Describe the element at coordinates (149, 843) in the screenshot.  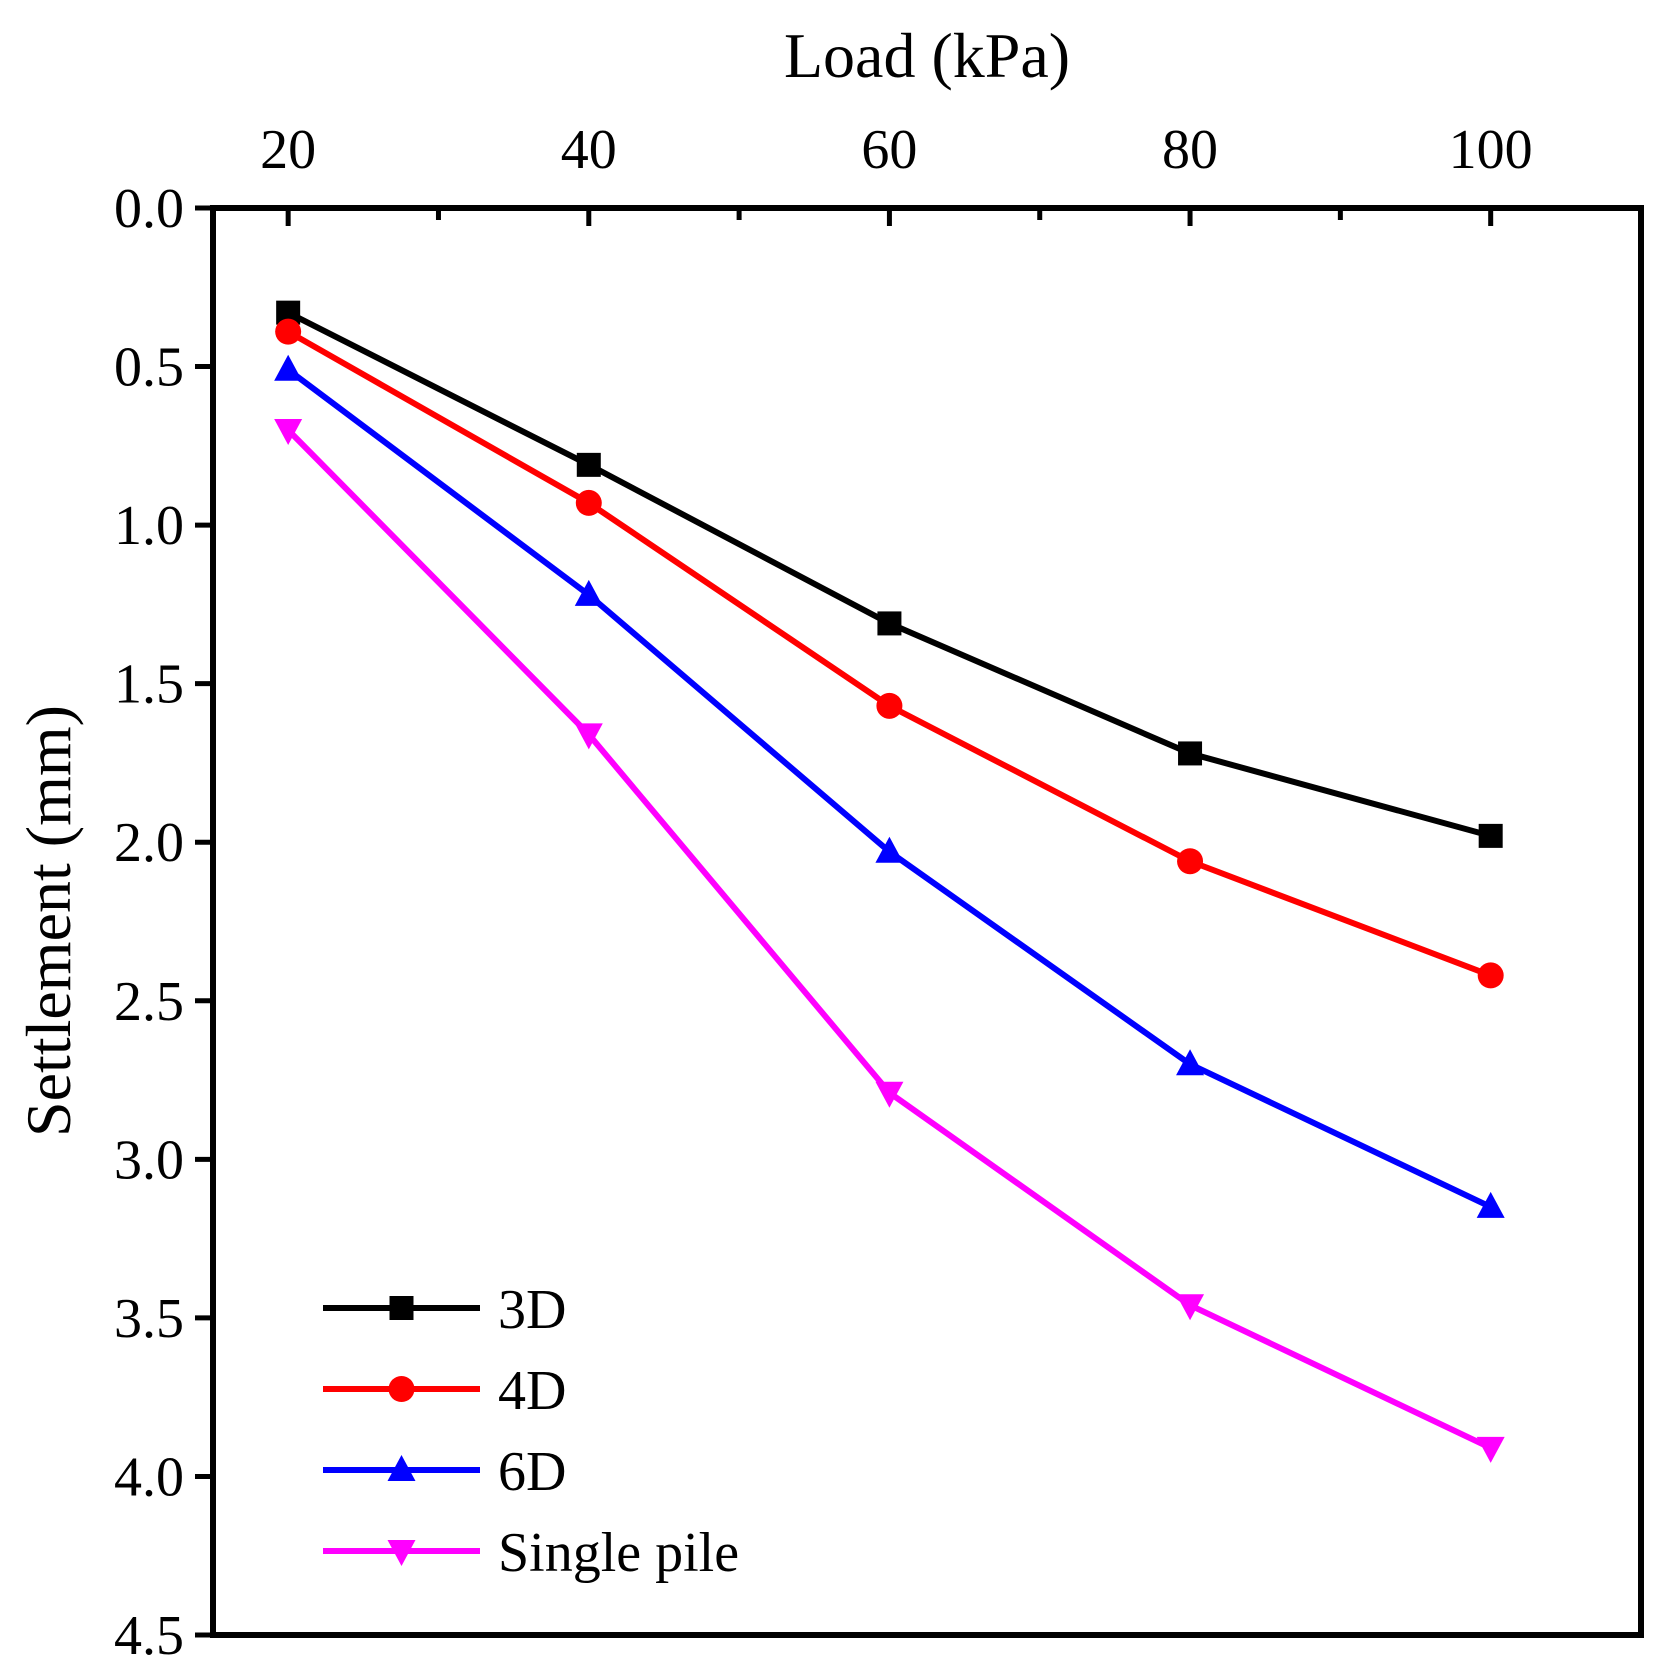
I see `y-tick-label: 2.0` at that location.